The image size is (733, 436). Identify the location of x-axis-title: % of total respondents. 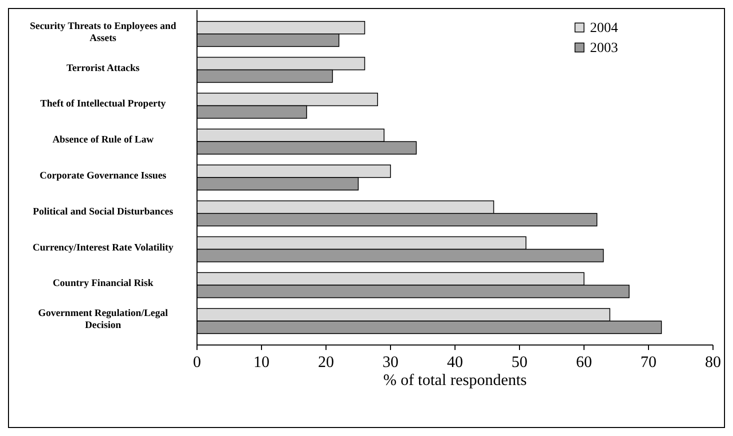
(455, 380).